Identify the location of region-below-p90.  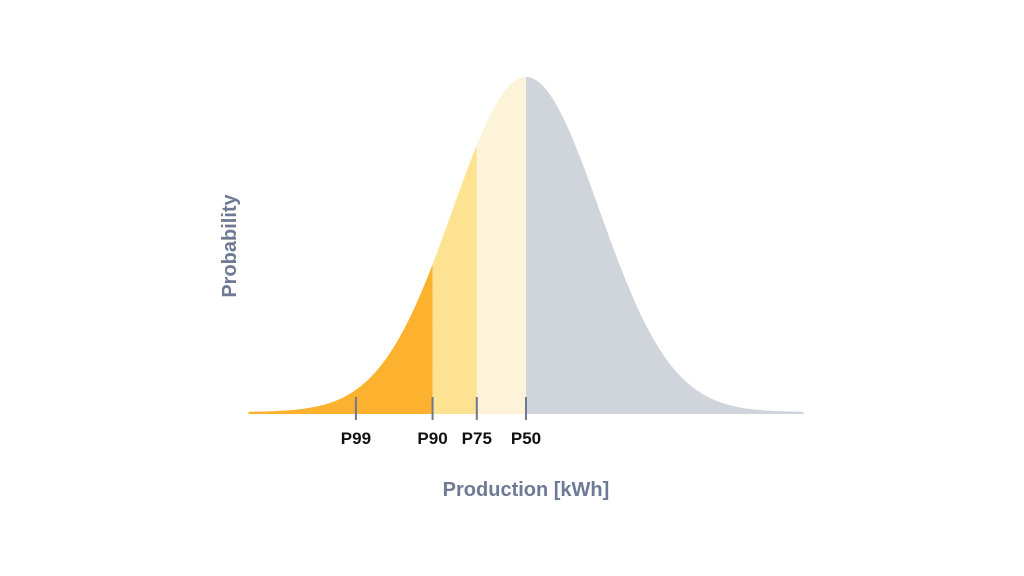
(340, 339).